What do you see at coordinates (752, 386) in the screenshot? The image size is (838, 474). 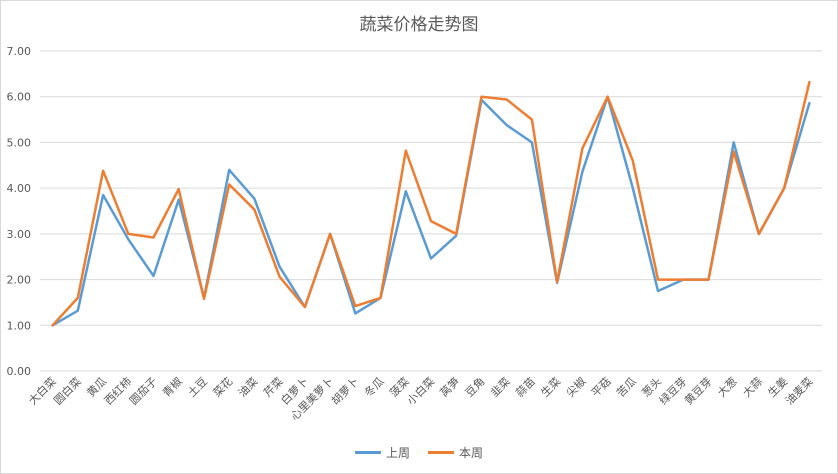 I see `x-tick-label: 大蒜` at bounding box center [752, 386].